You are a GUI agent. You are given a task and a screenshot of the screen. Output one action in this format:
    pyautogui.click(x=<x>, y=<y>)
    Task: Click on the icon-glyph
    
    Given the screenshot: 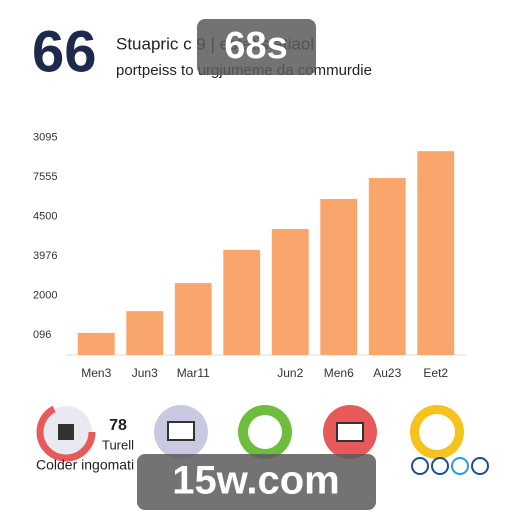 What is the action you would take?
    pyautogui.click(x=66, y=432)
    